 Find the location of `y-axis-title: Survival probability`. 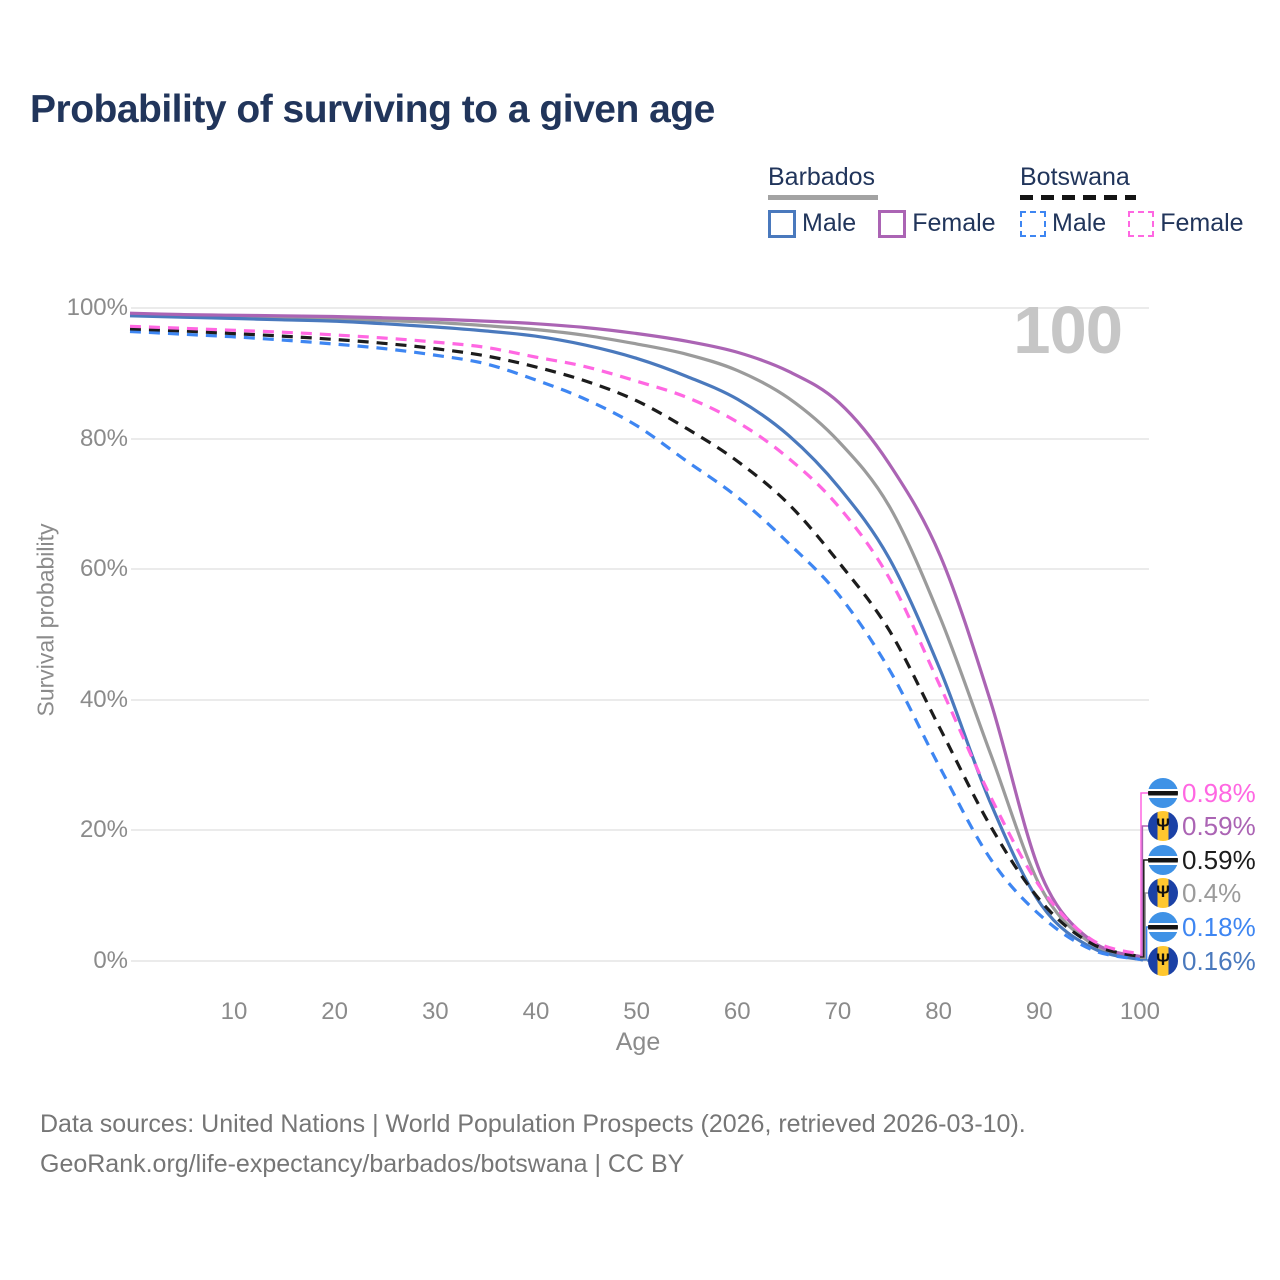

y-axis-title: Survival probability is located at coordinates (45, 620).